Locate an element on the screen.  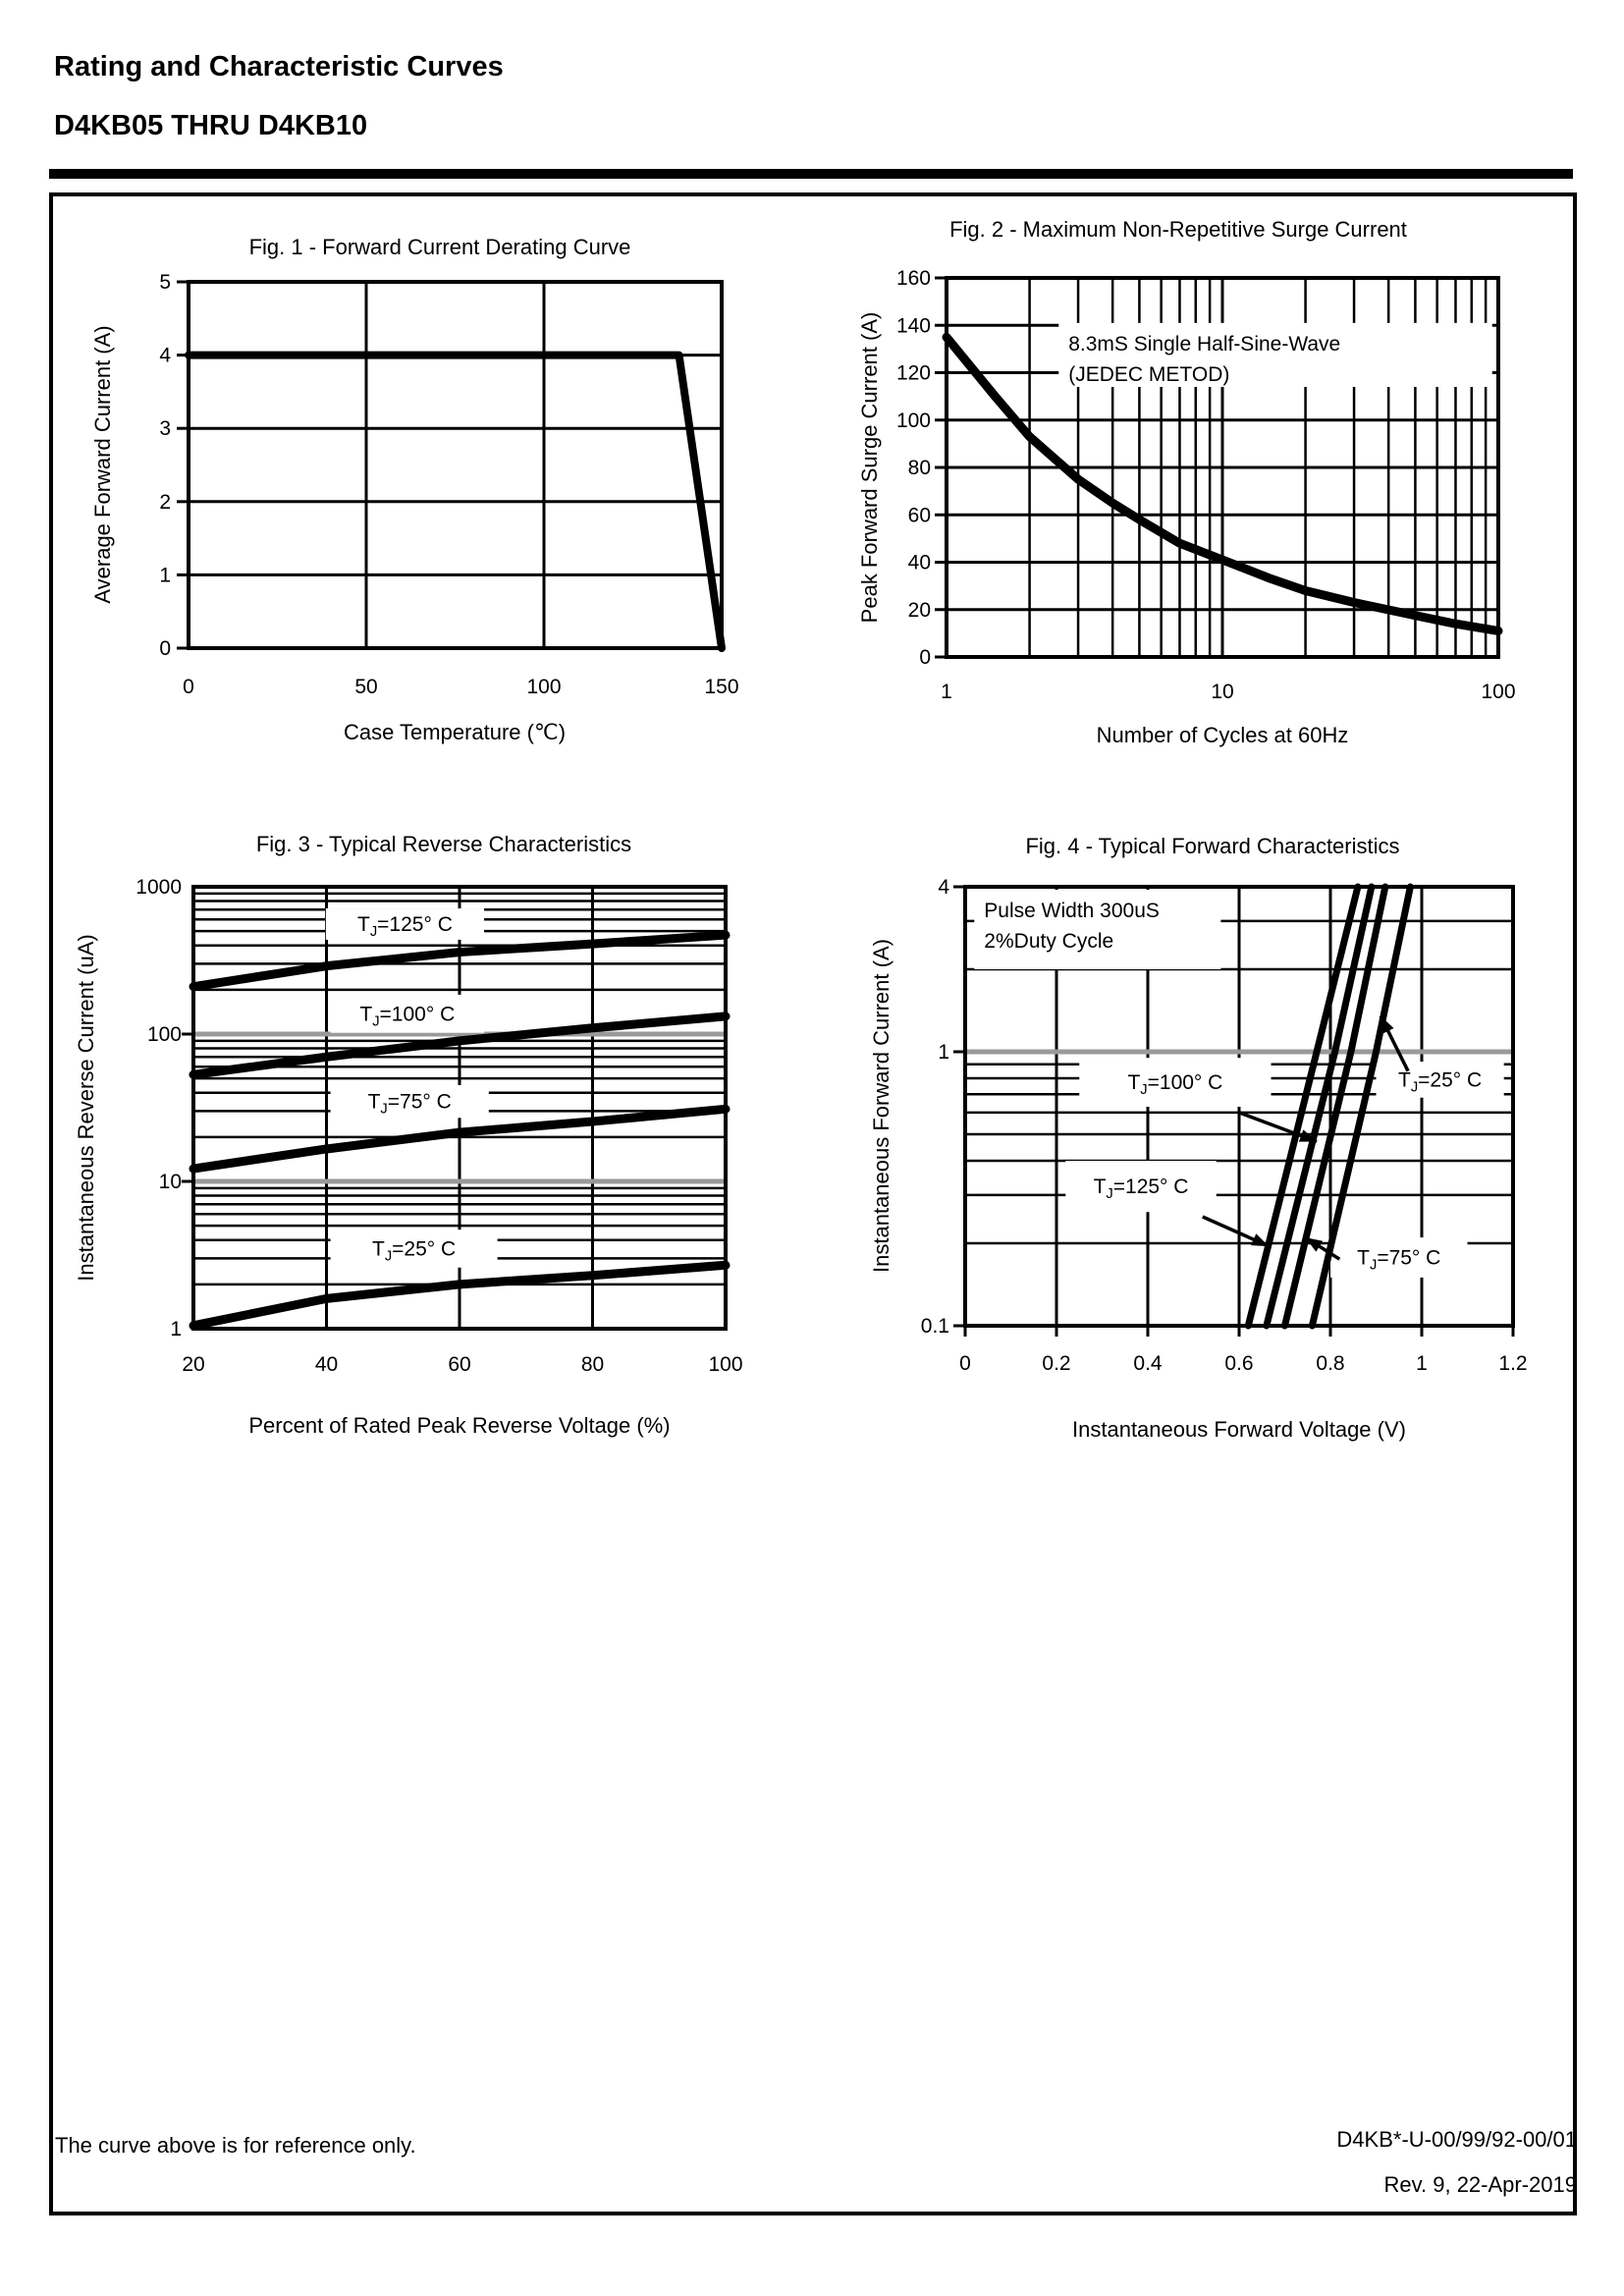
fig4-xtick: 0 is located at coordinates (965, 1363).